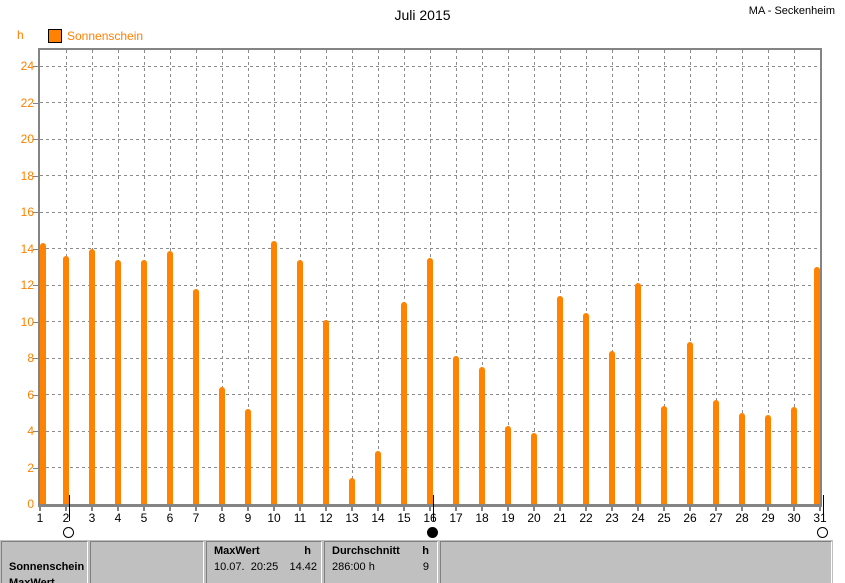 Image resolution: width=845 pixels, height=583 pixels. Describe the element at coordinates (27, 175) in the screenshot. I see `y-tick-label-18: 18` at that location.